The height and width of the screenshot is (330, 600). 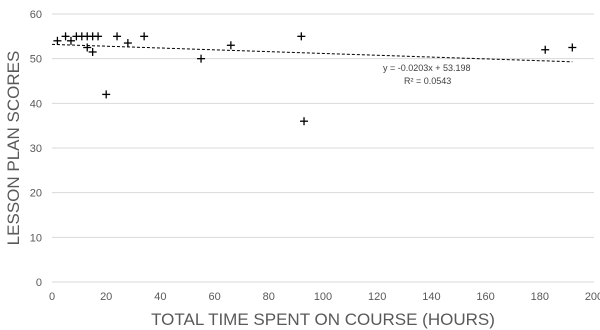 What do you see at coordinates (36, 15) in the screenshot?
I see `y-tick-label: 60` at bounding box center [36, 15].